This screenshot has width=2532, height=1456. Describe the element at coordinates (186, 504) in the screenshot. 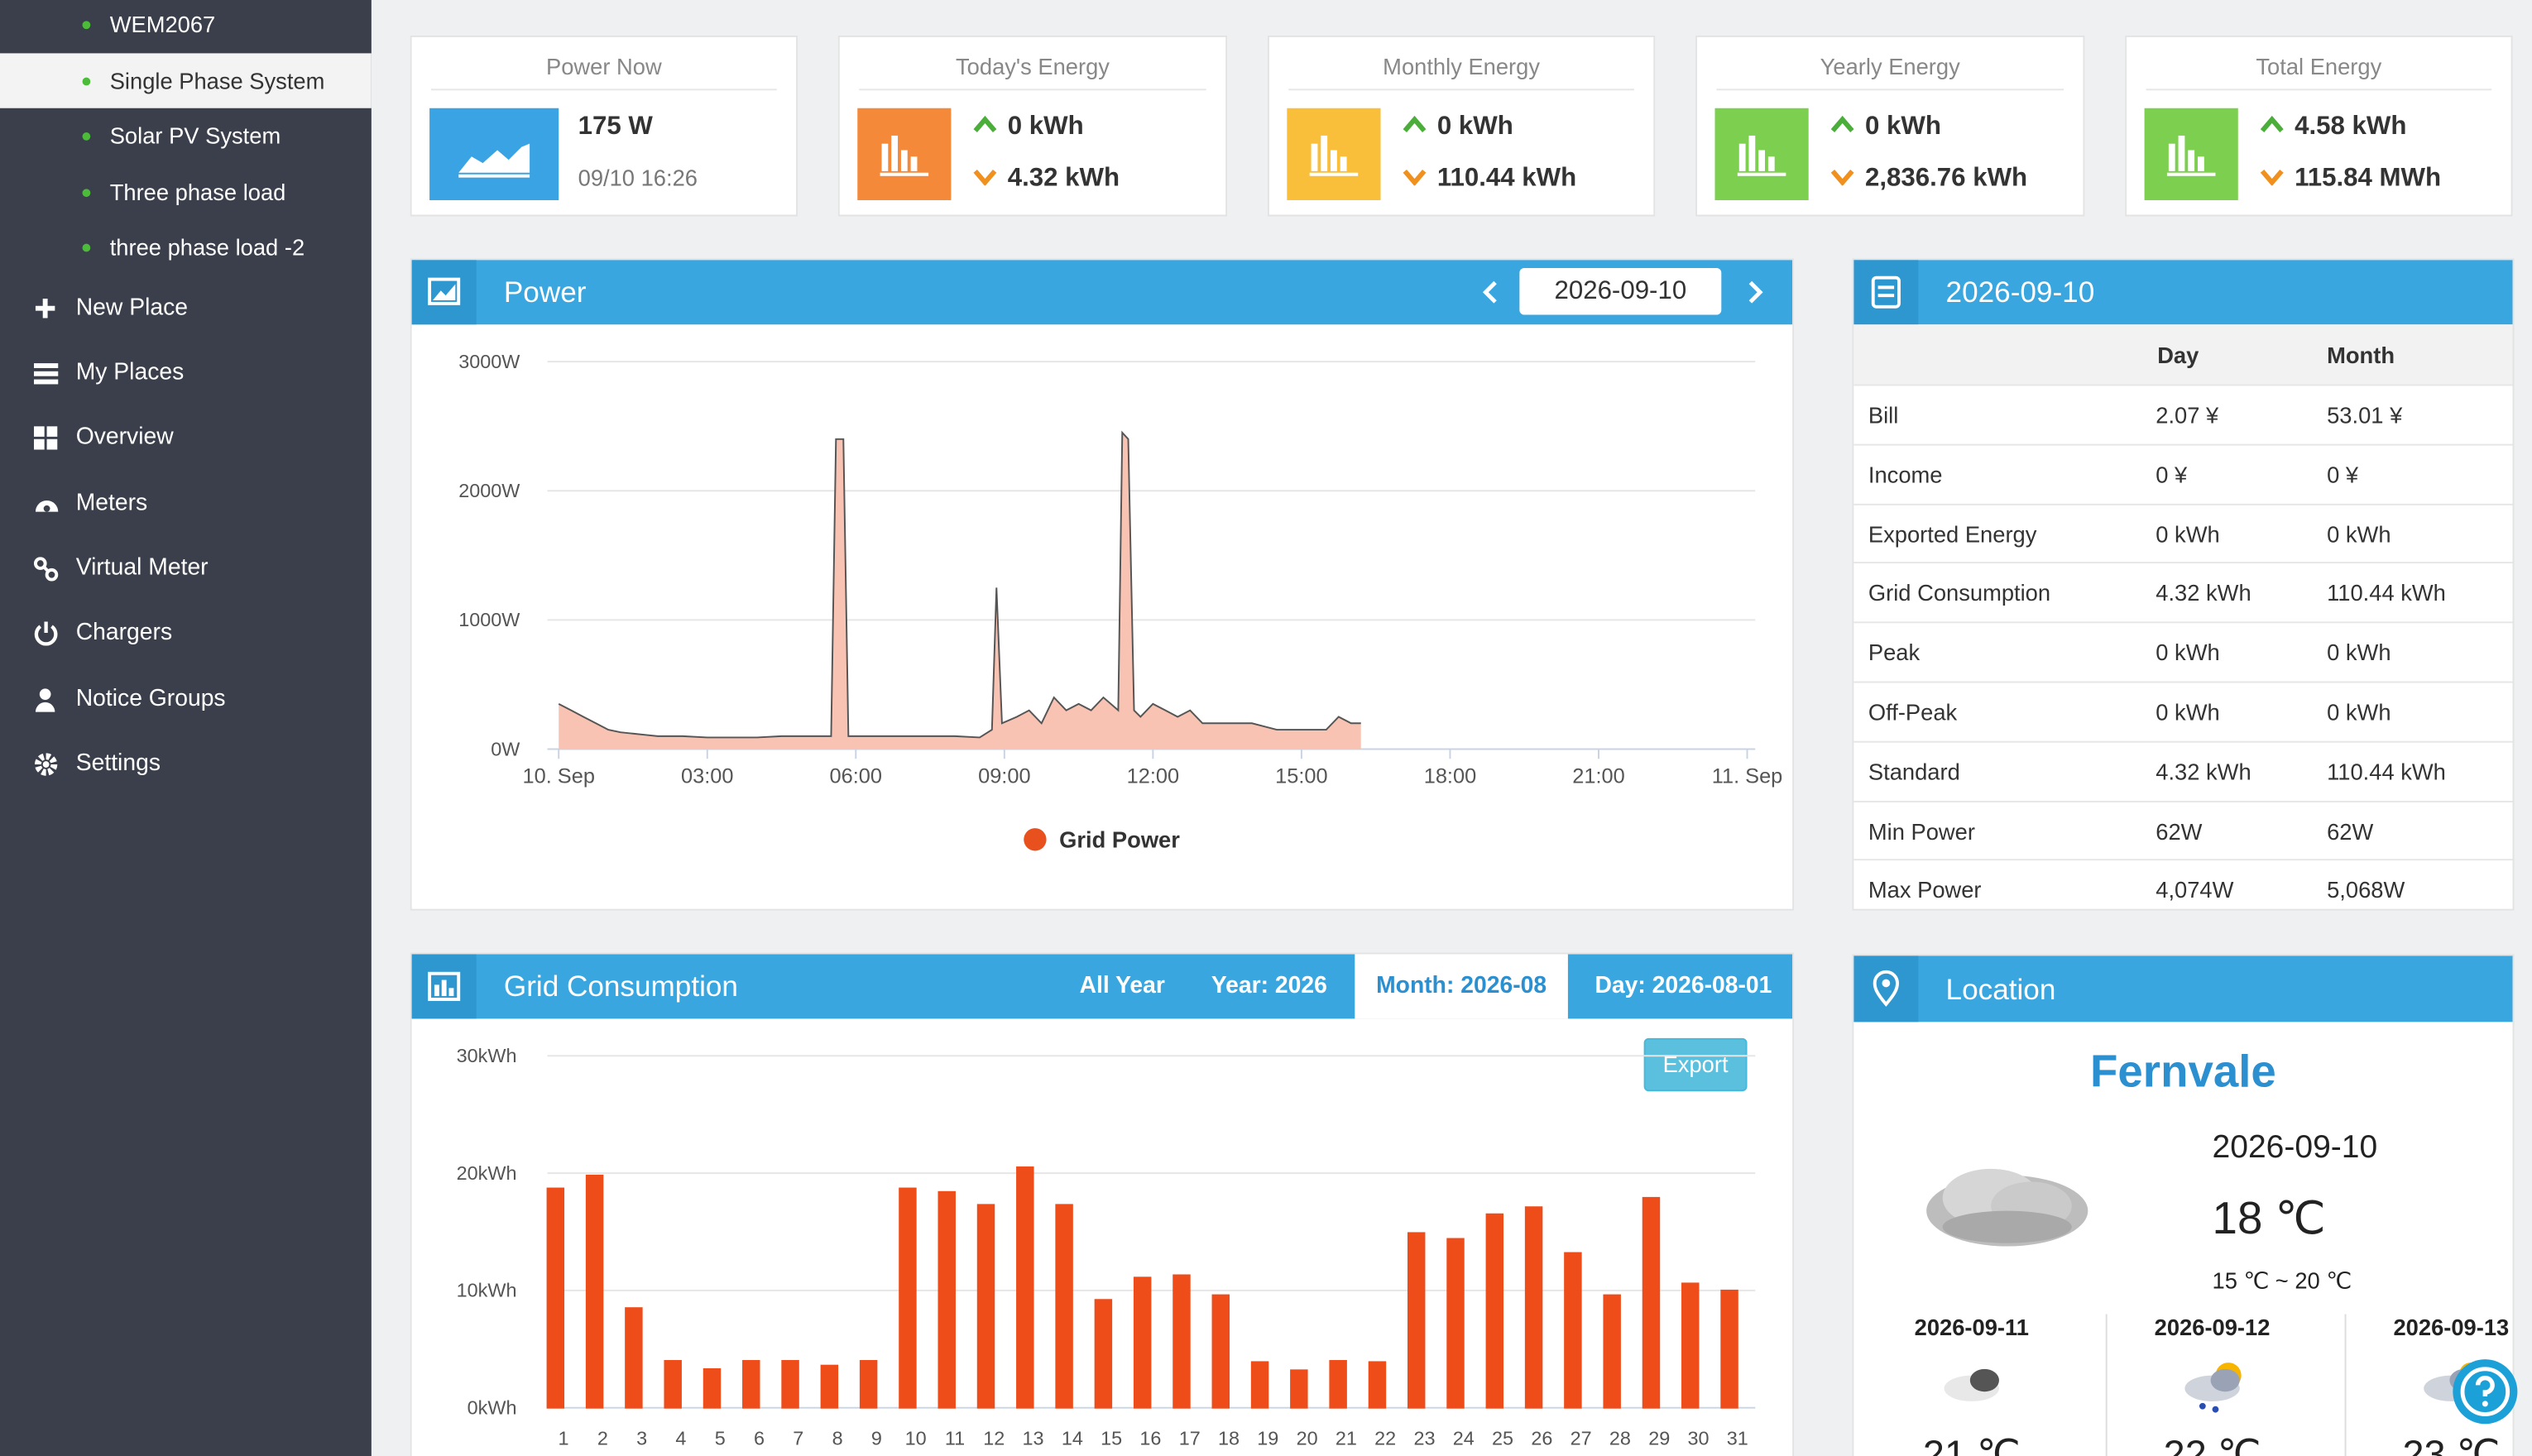

I see `menu-item: Meters` at that location.